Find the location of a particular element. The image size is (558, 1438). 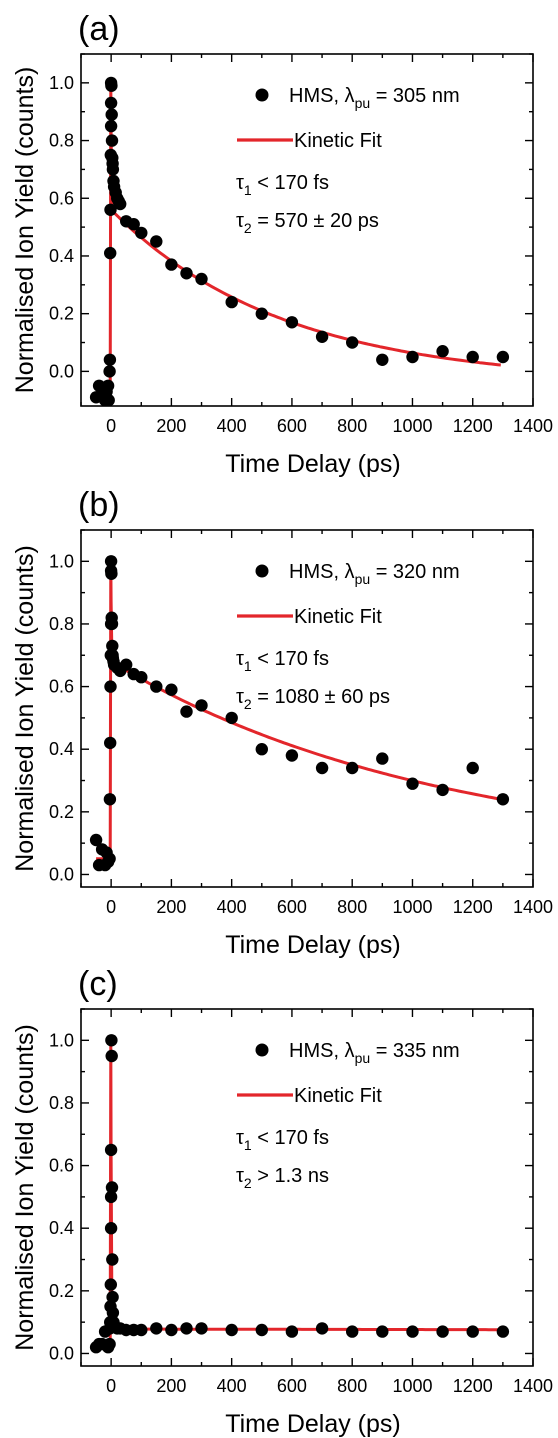

legend-data-label: HMS, λpu = 320 nm is located at coordinates (374, 574).